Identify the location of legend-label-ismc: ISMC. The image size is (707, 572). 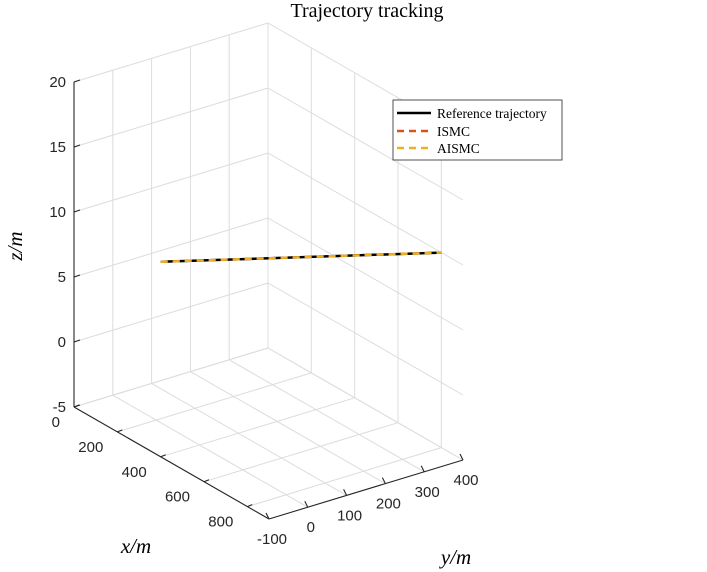
(453, 131).